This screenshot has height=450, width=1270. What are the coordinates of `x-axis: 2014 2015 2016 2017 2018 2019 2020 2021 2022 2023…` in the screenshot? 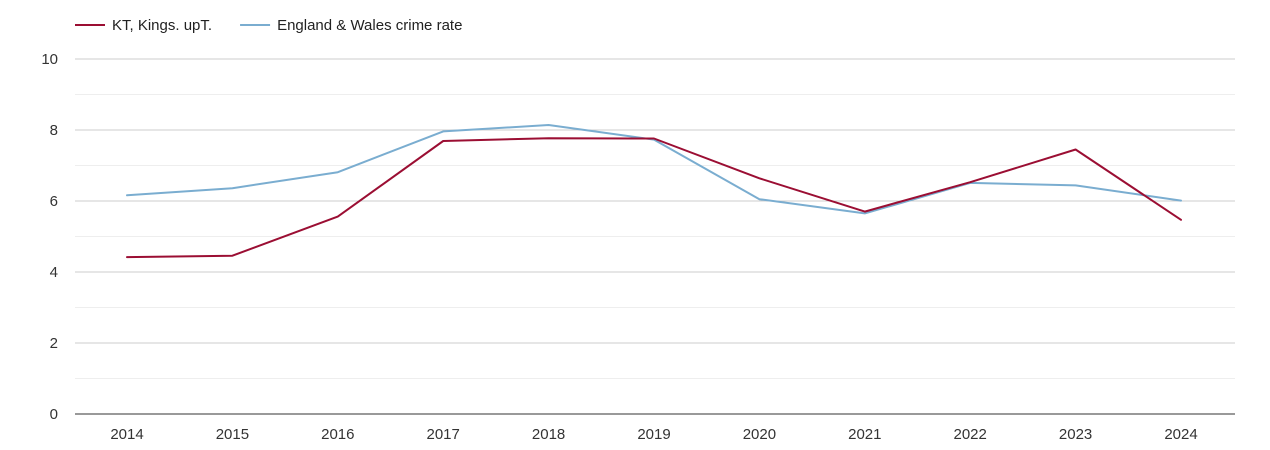 It's located at (655, 428).